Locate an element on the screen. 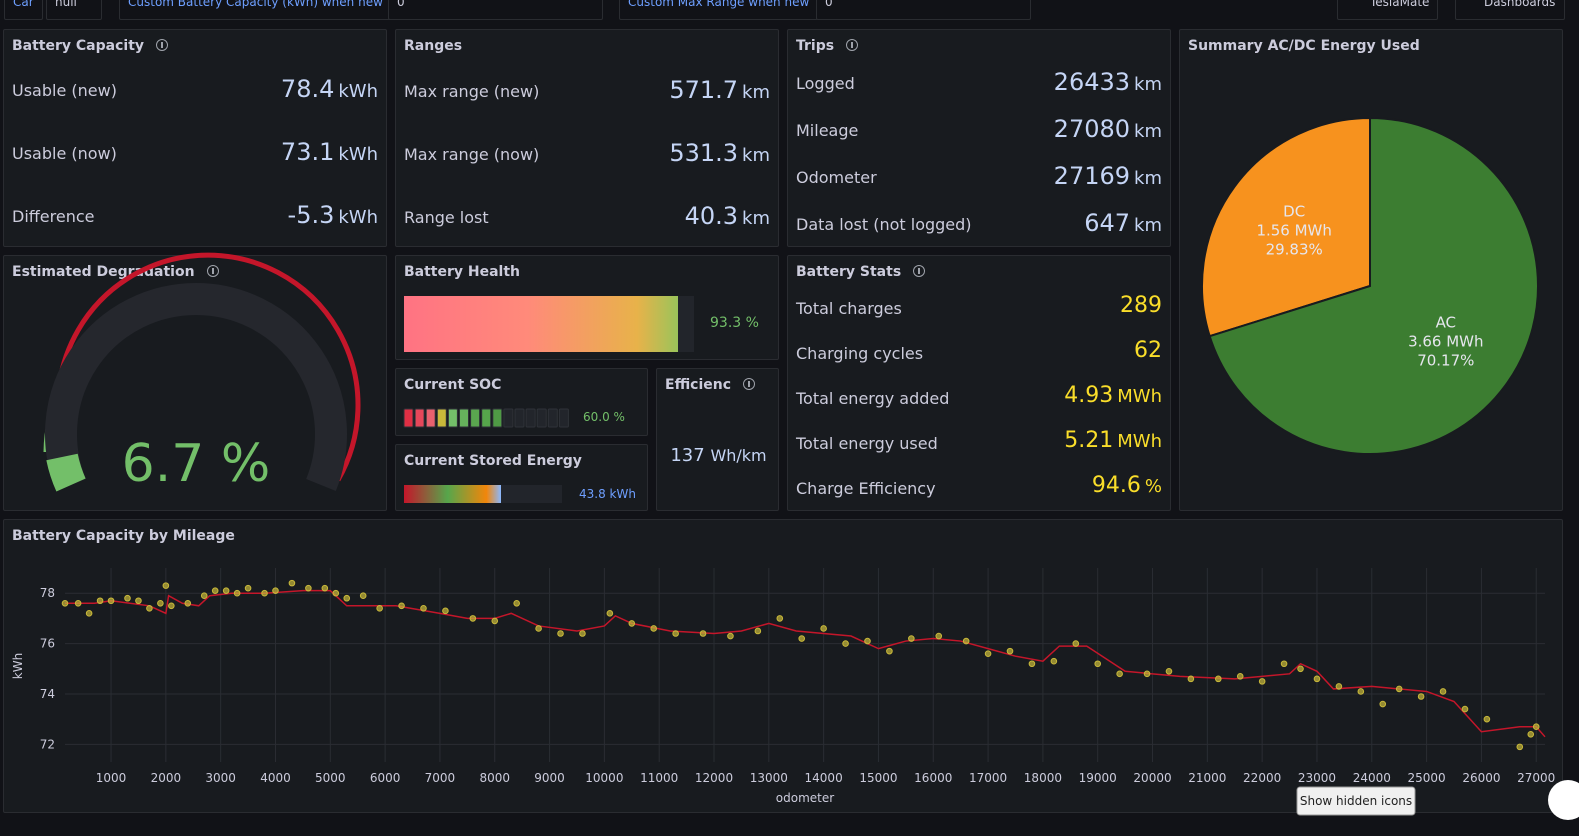 The width and height of the screenshot is (1579, 836). x-tick-label: 9000 is located at coordinates (549, 778).